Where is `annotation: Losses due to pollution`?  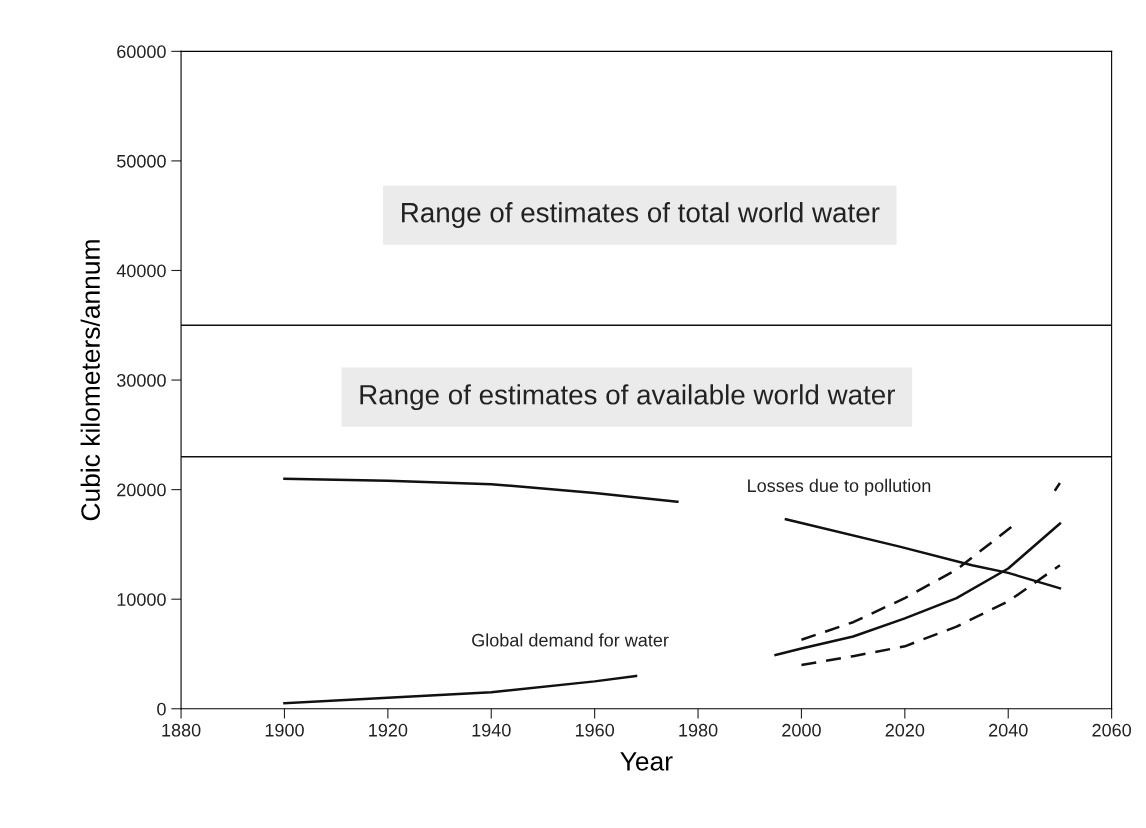
annotation: Losses due to pollution is located at coordinates (839, 487).